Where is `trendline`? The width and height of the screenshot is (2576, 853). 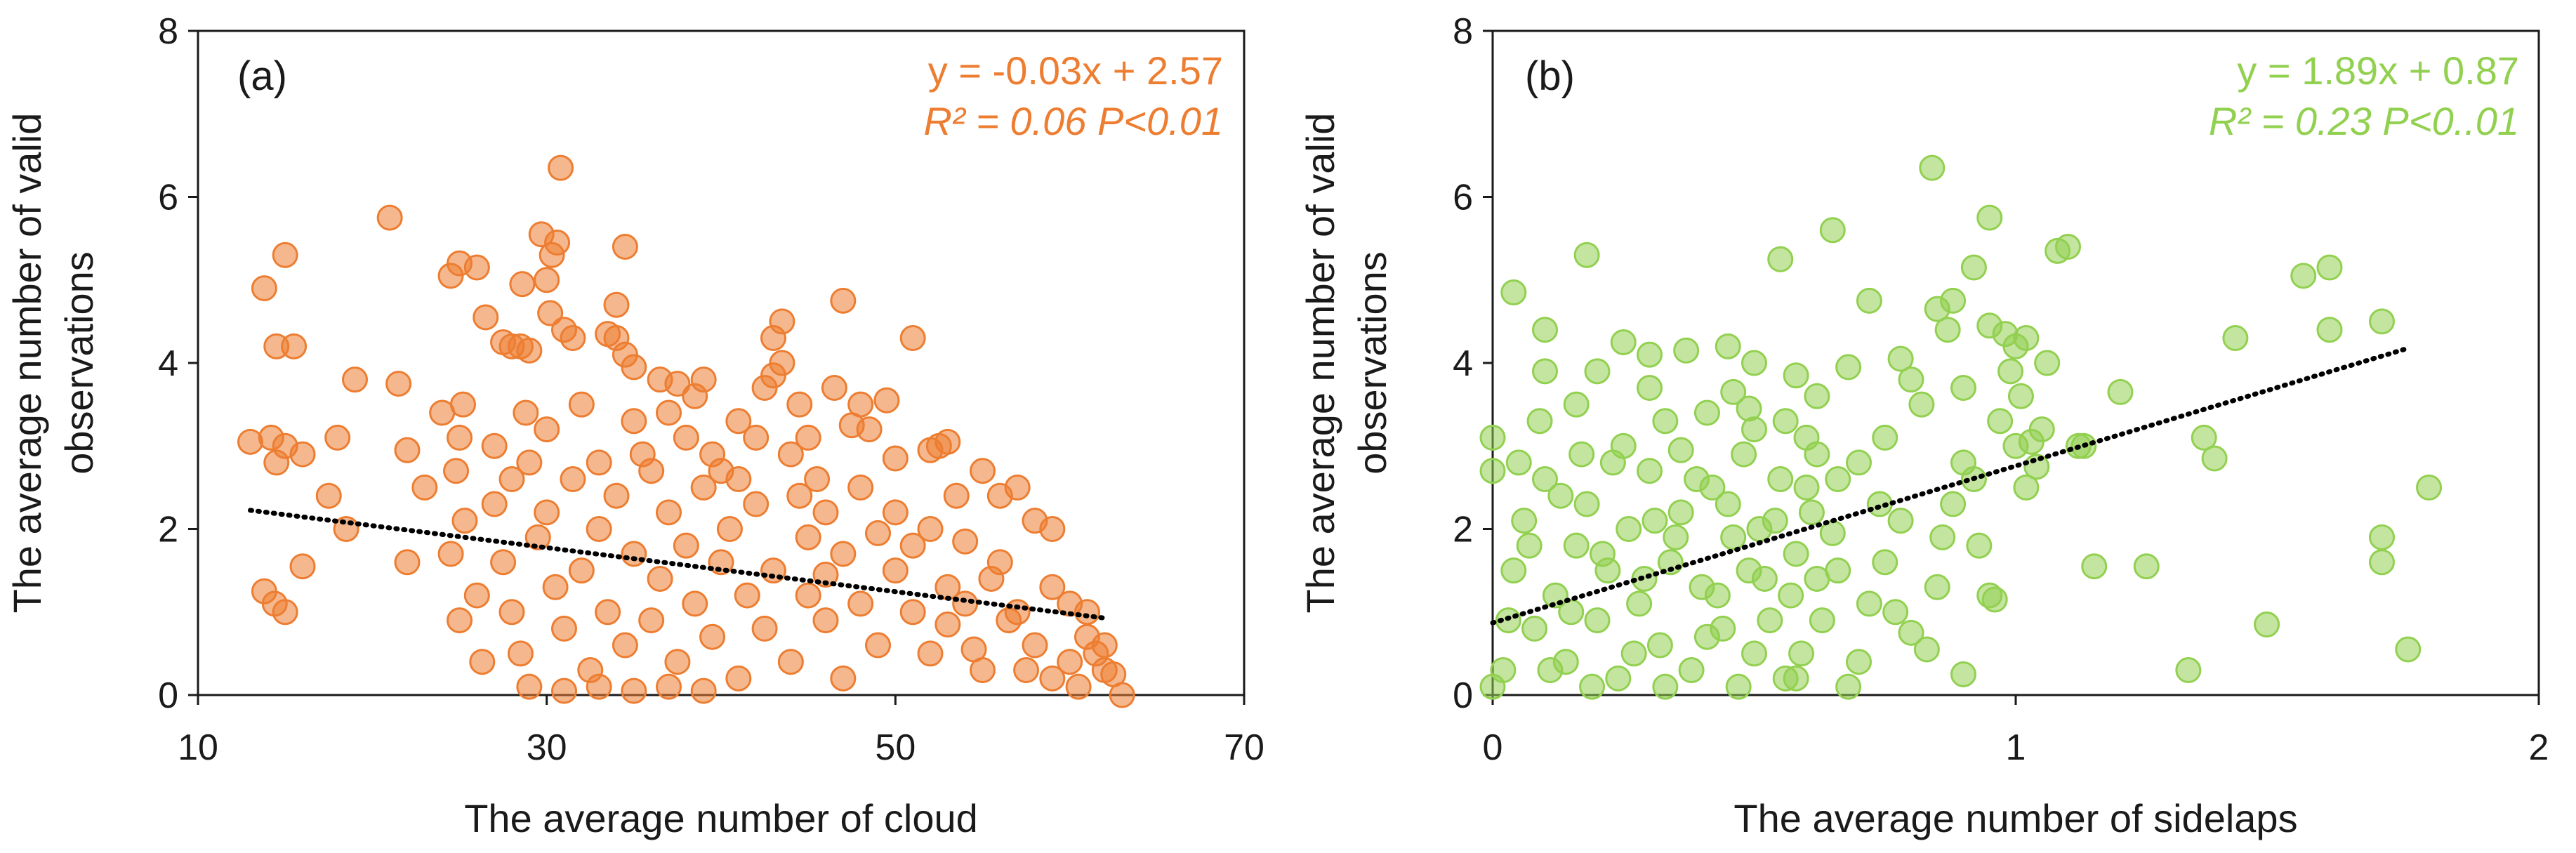
trendline is located at coordinates (1950, 485).